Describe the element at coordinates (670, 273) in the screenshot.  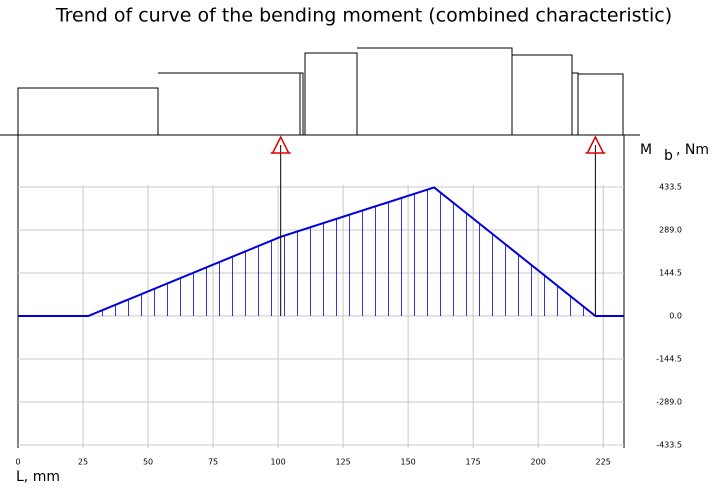
I see `y-tick-label: 144.5` at that location.